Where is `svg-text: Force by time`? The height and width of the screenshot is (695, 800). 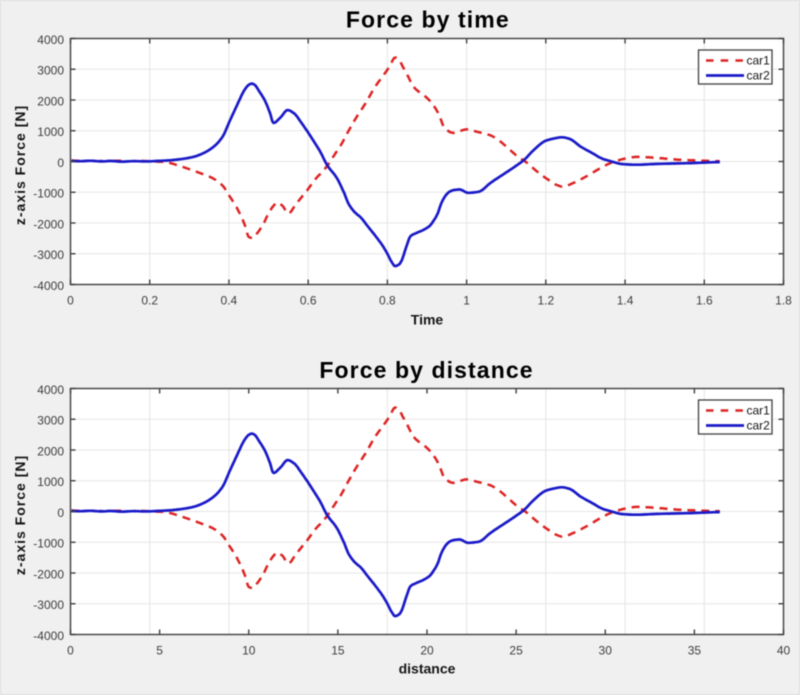
svg-text: Force by time is located at coordinates (428, 19).